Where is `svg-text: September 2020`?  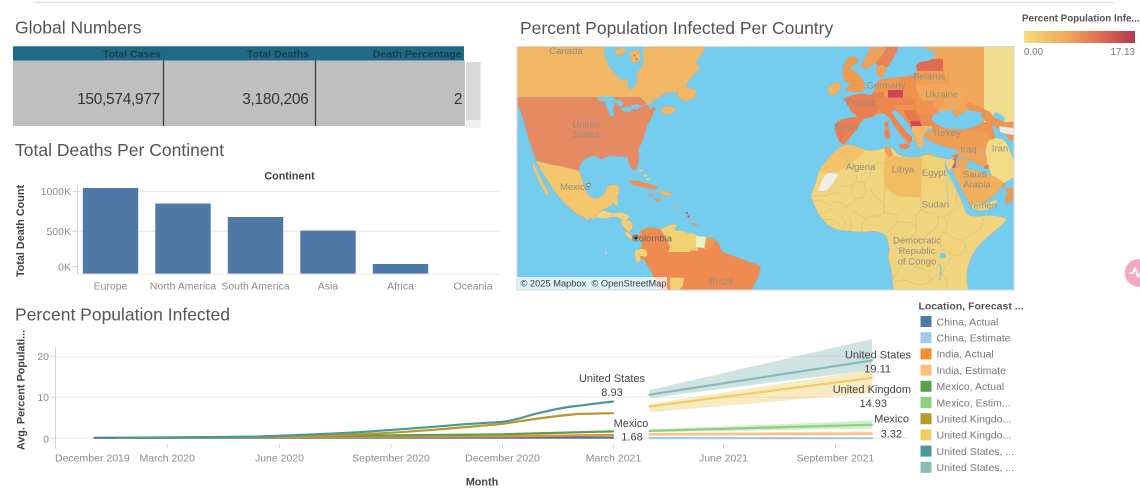
svg-text: September 2020 is located at coordinates (391, 459).